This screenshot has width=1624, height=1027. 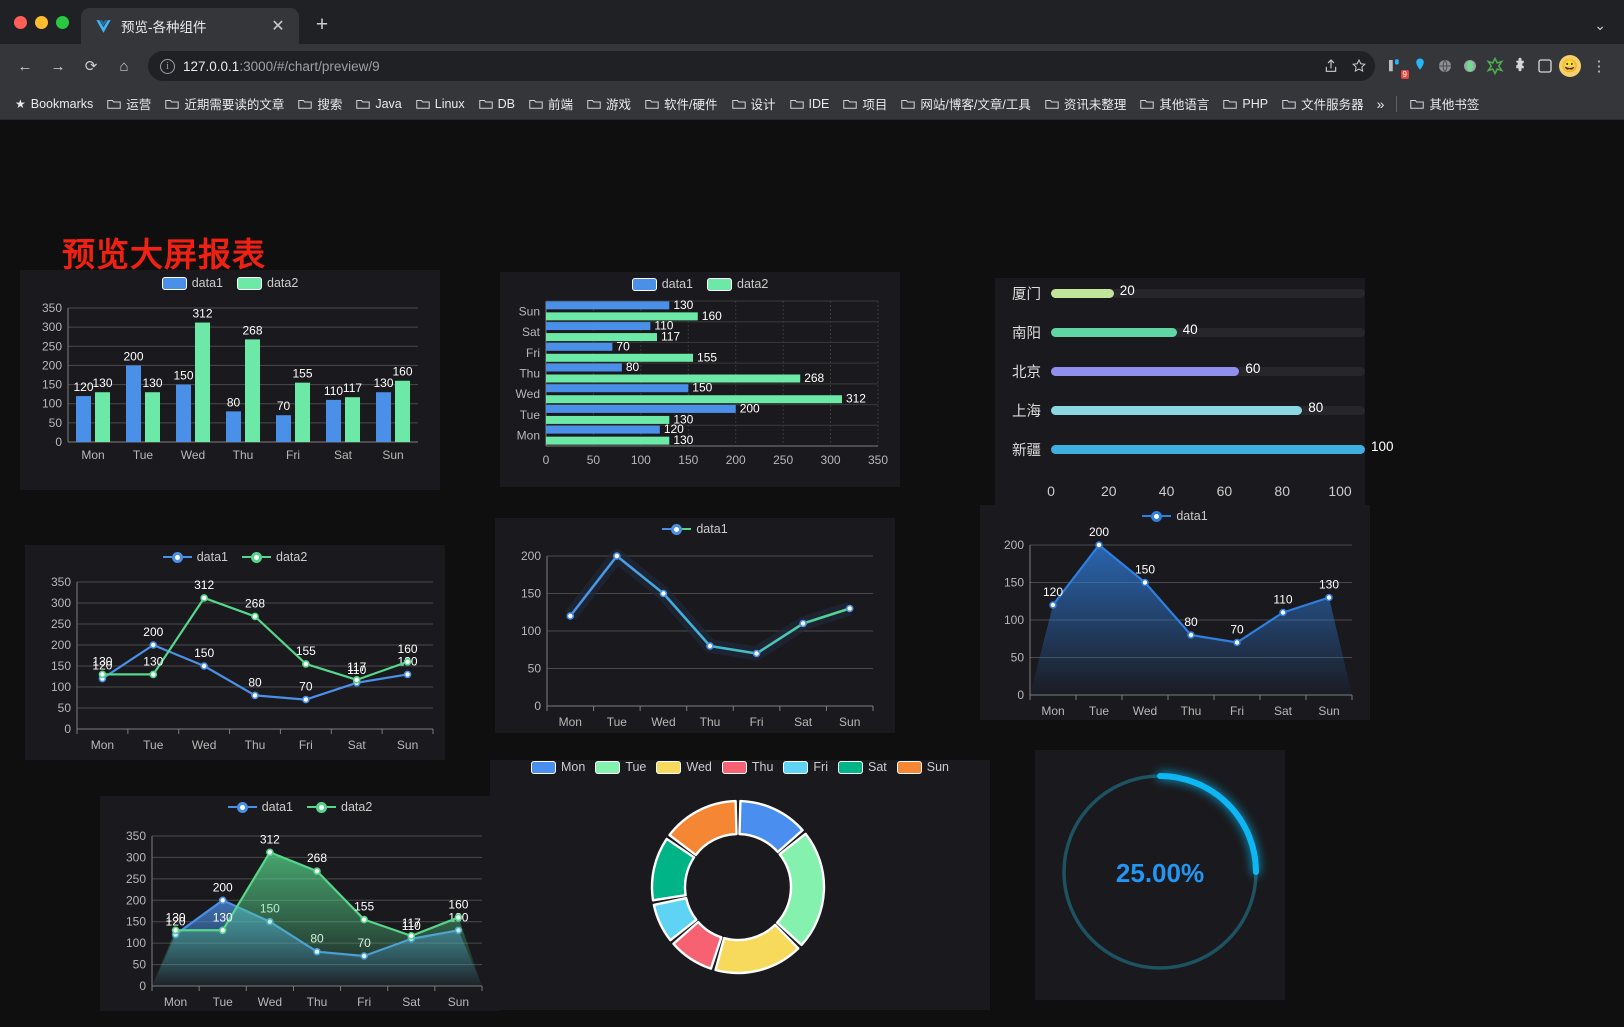 I want to click on gauge-progress-arc, so click(x=1208, y=824).